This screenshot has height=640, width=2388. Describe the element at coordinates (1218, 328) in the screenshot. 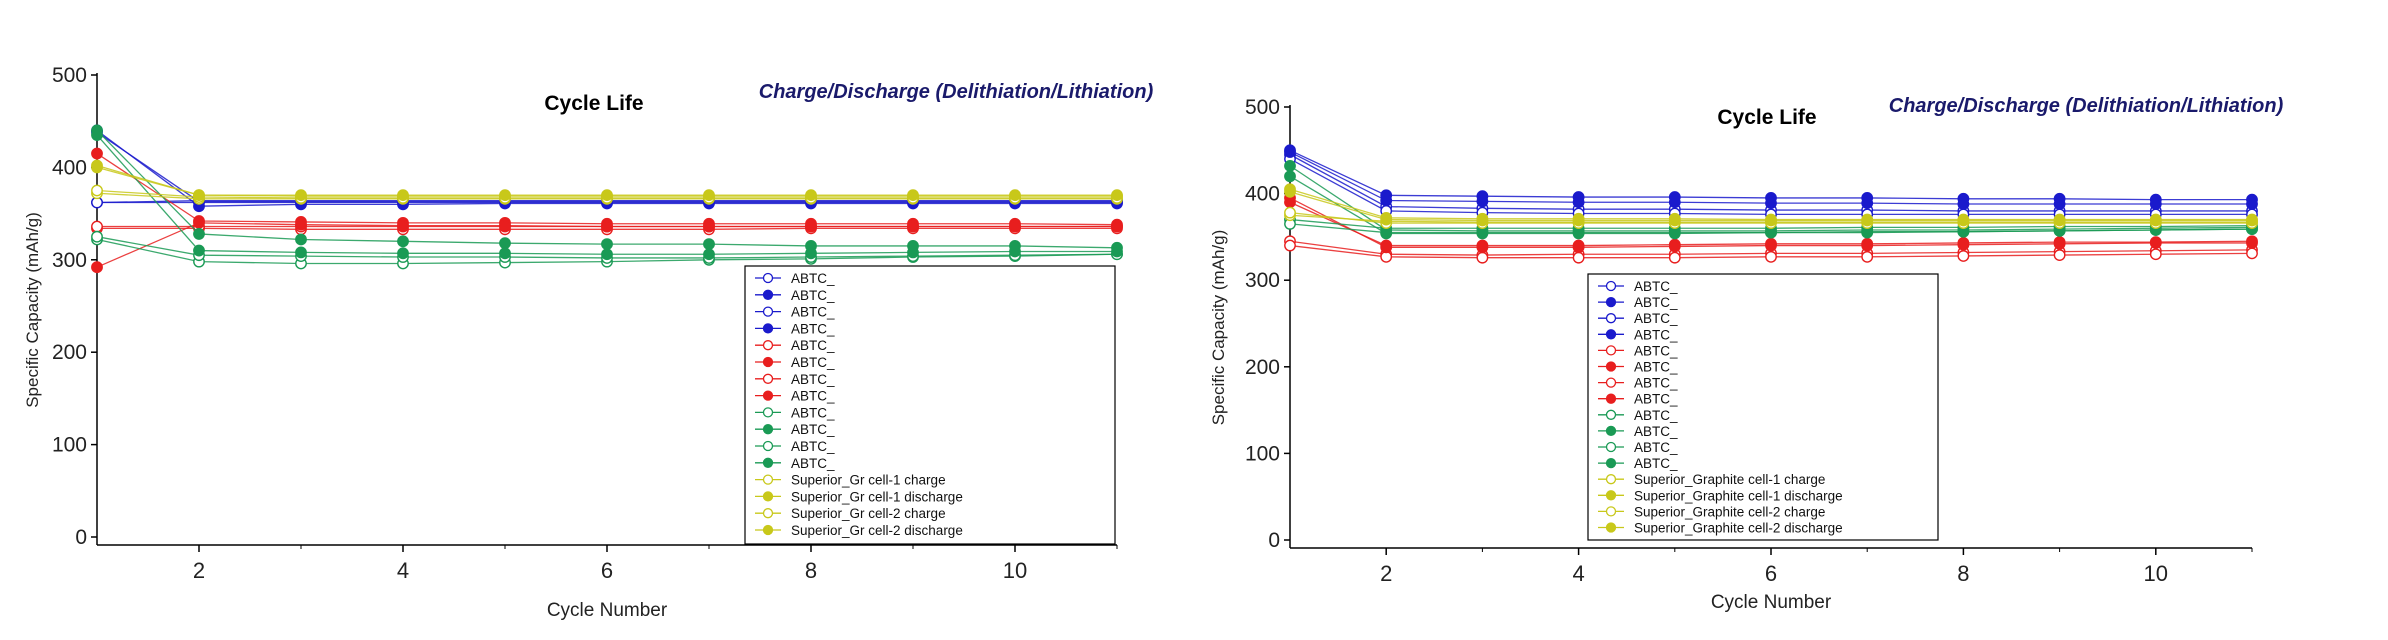

I see `y-axis-label: Specific Capacity (mAh/g)` at that location.